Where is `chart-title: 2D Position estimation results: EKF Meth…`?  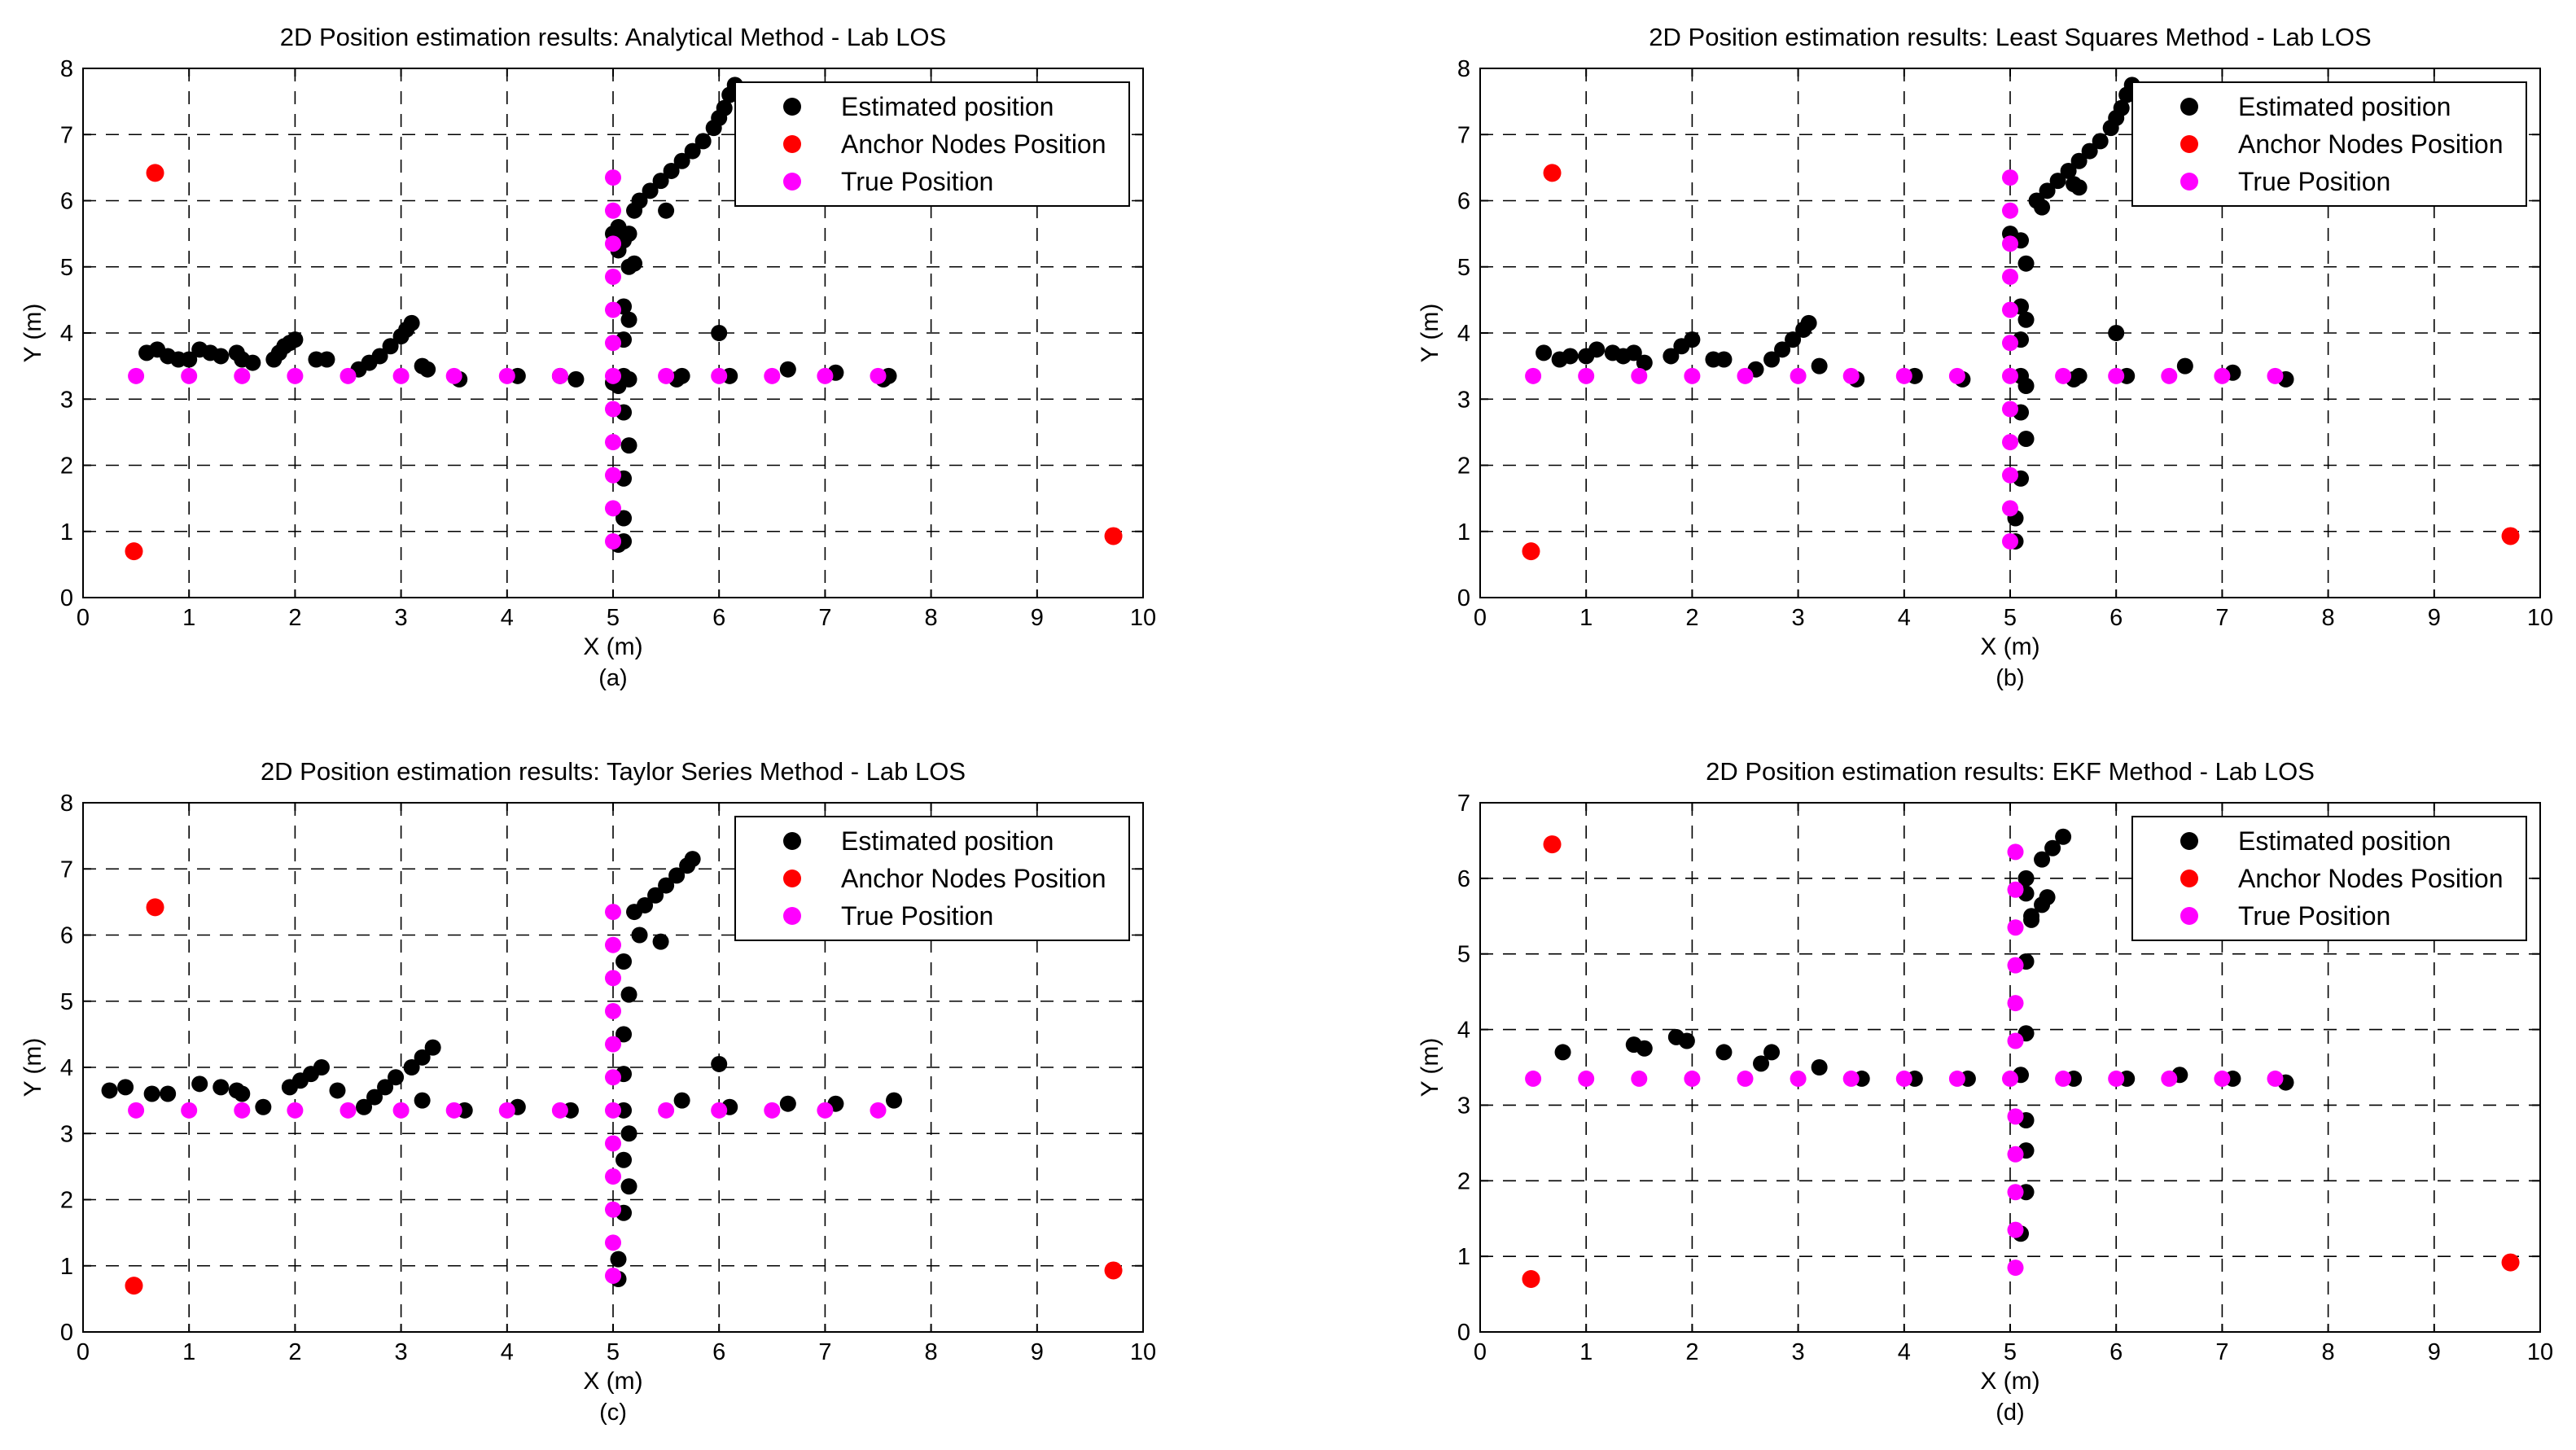 chart-title: 2D Position estimation results: EKF Meth… is located at coordinates (2010, 772).